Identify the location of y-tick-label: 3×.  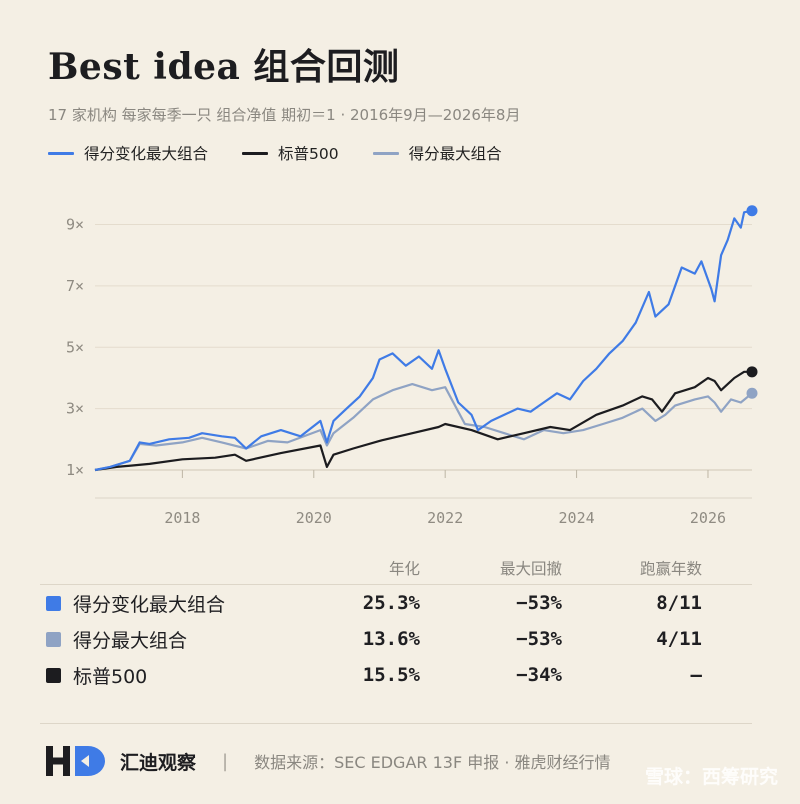
(75, 409).